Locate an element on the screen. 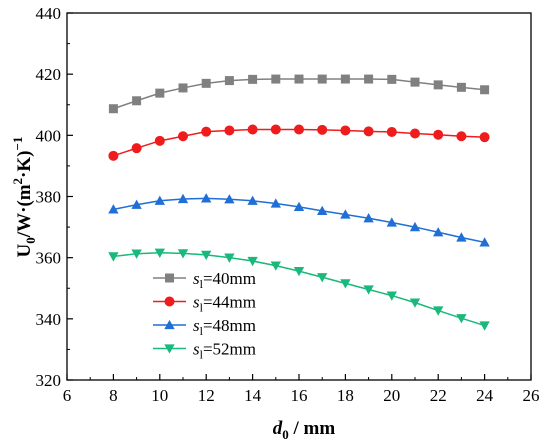 The image size is (550, 445). legend-item: sl=48mm is located at coordinates (204, 327).